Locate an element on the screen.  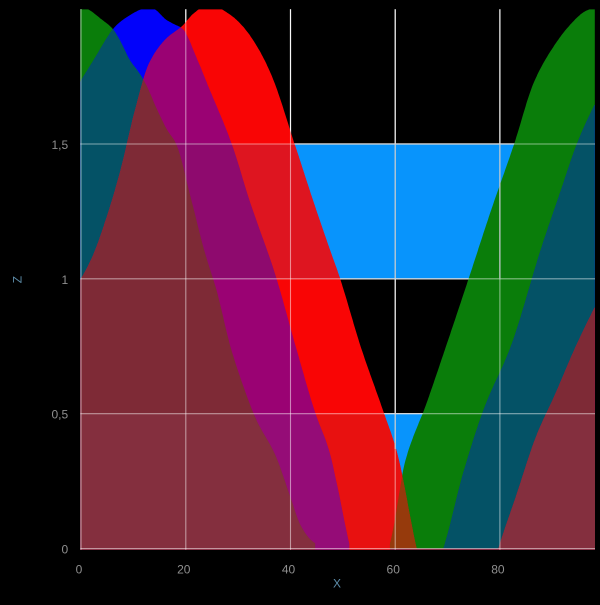
svg-text: 40 is located at coordinates (289, 570).